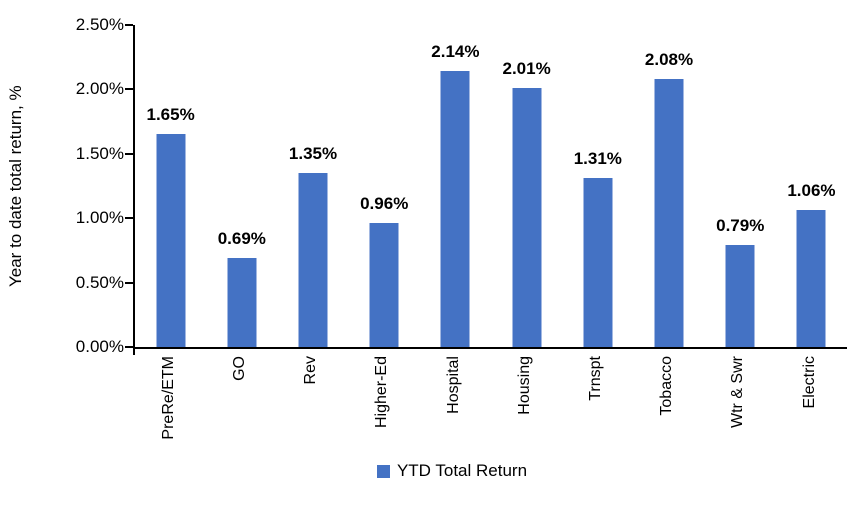 Image resolution: width=852 pixels, height=513 pixels. What do you see at coordinates (313, 260) in the screenshot?
I see `bar-rev` at bounding box center [313, 260].